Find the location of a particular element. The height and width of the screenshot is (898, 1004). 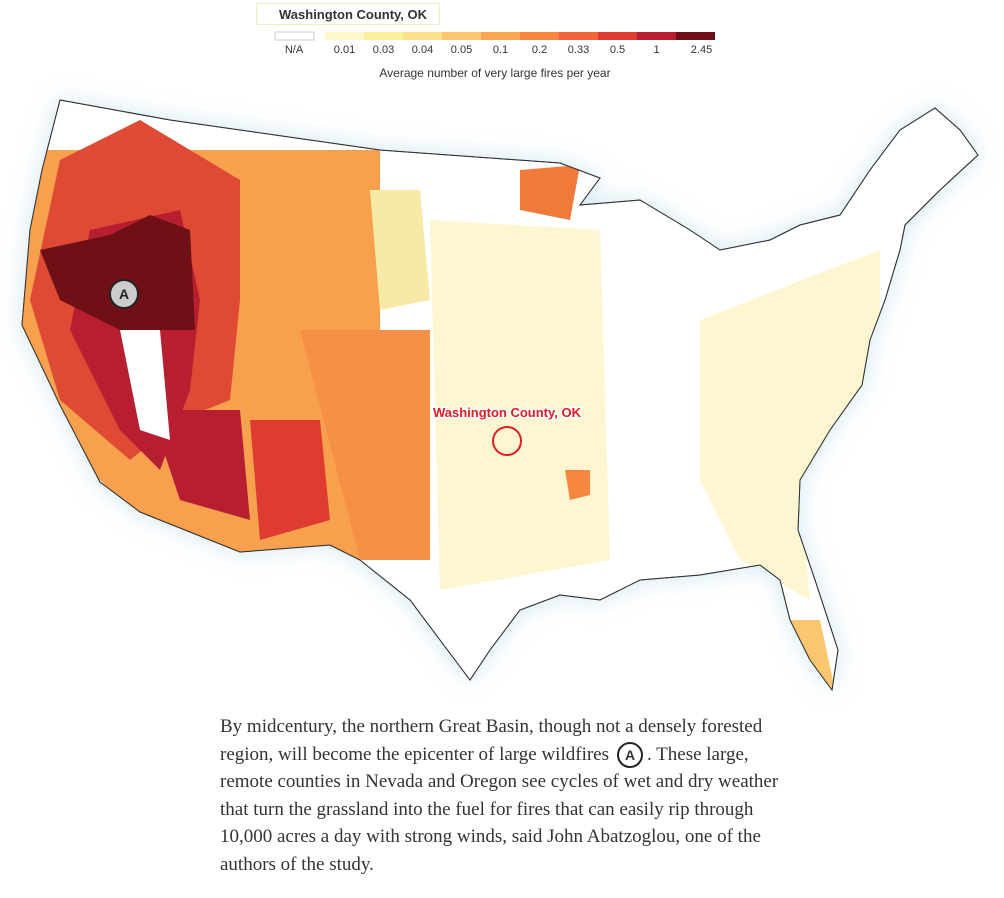

legend-label: 0.5 is located at coordinates (617, 50).